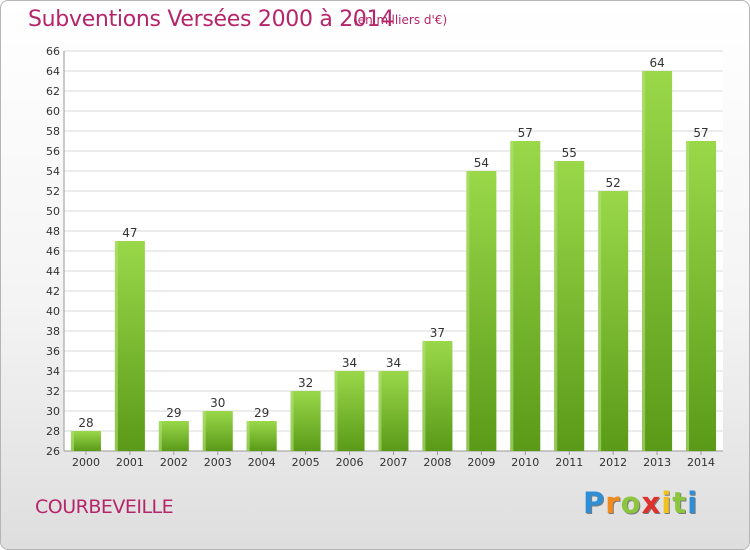  What do you see at coordinates (104, 507) in the screenshot?
I see `commune-name: COURBEVEILLE` at bounding box center [104, 507].